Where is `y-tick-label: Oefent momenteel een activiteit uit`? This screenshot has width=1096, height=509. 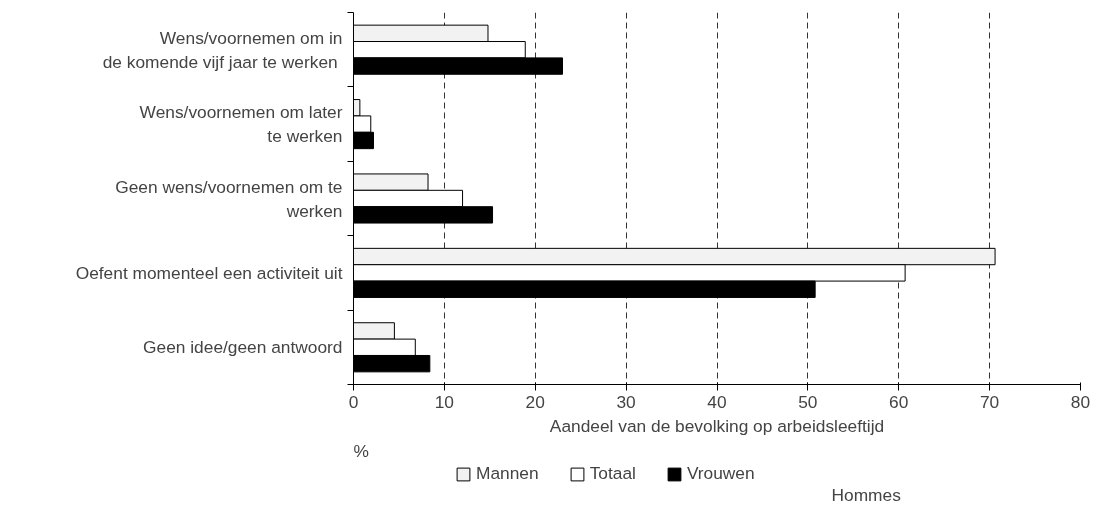 y-tick-label: Oefent momenteel een activiteit uit is located at coordinates (209, 272).